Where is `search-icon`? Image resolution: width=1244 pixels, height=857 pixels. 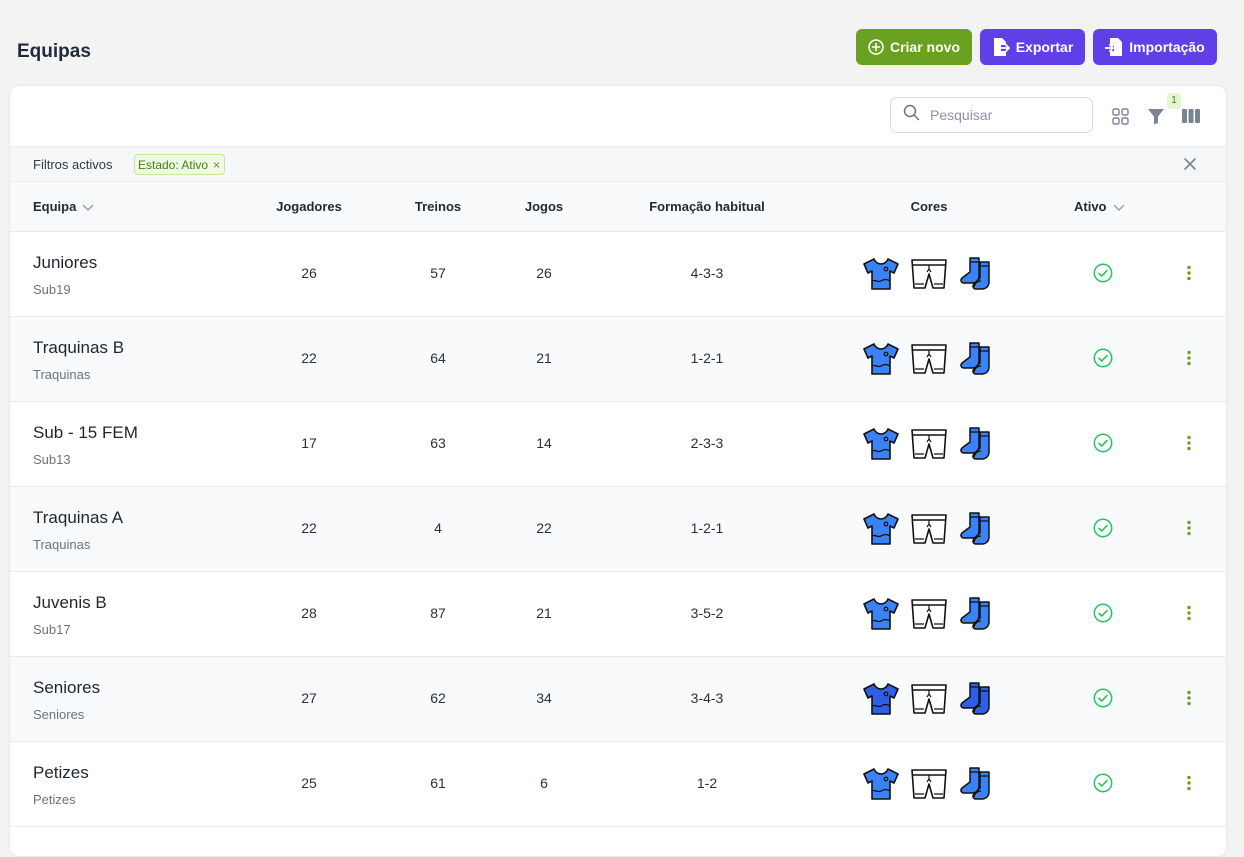
search-icon is located at coordinates (911, 115).